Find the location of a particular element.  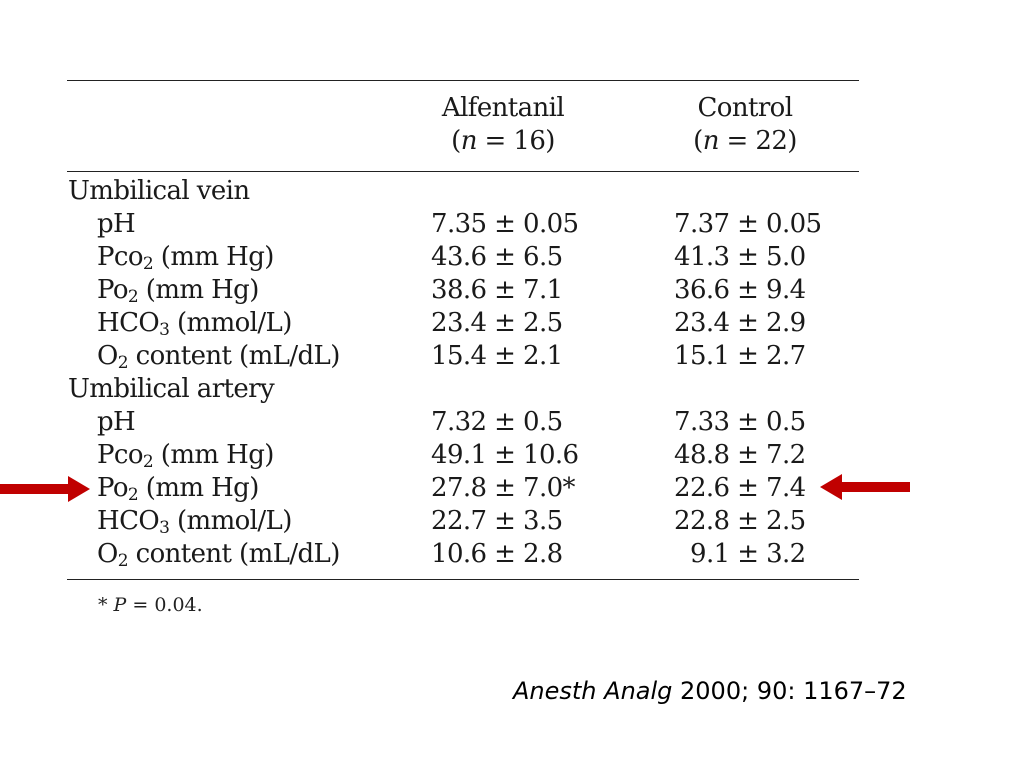

table-bottom-rule is located at coordinates (463, 579).